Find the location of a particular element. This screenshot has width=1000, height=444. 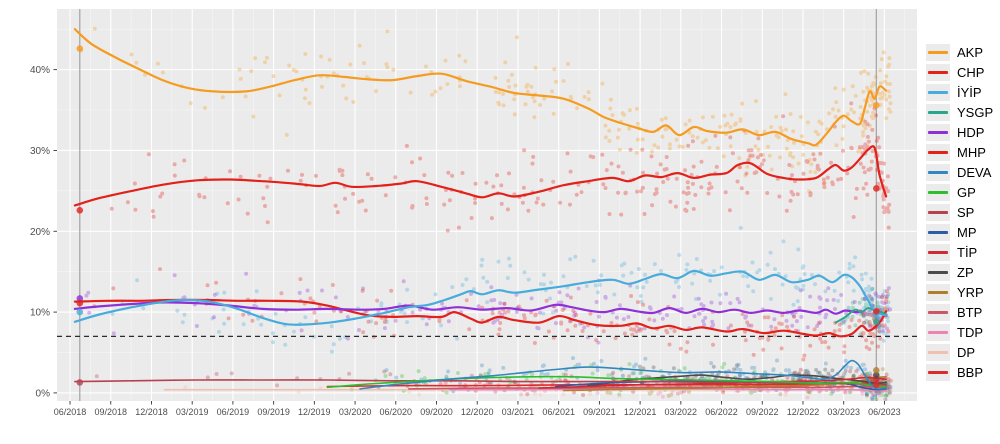

legend-label: HDP is located at coordinates (971, 132).